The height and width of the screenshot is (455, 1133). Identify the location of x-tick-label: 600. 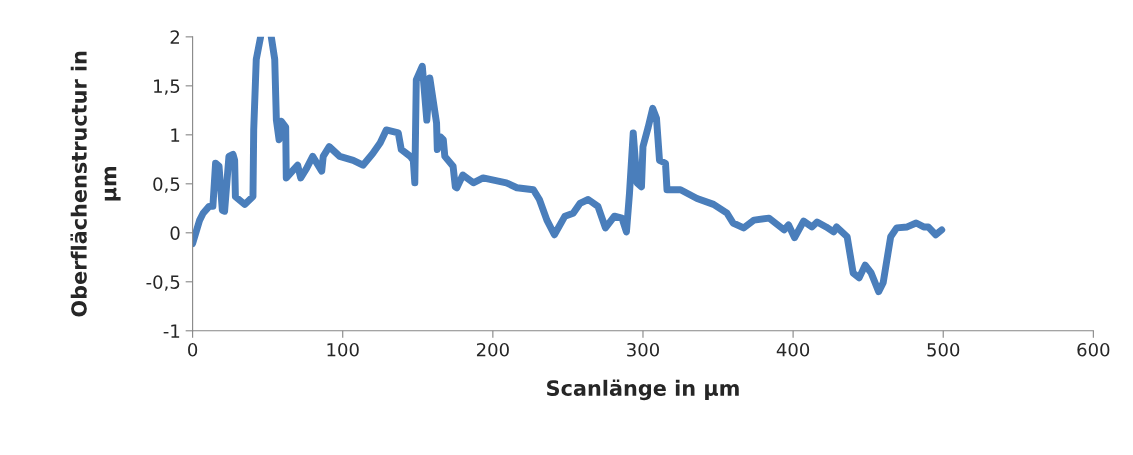
(1093, 349).